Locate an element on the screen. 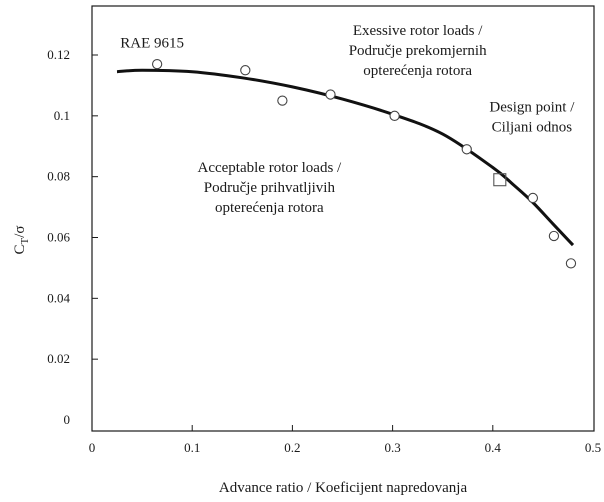 The height and width of the screenshot is (502, 604). design-point-marker is located at coordinates (500, 180).